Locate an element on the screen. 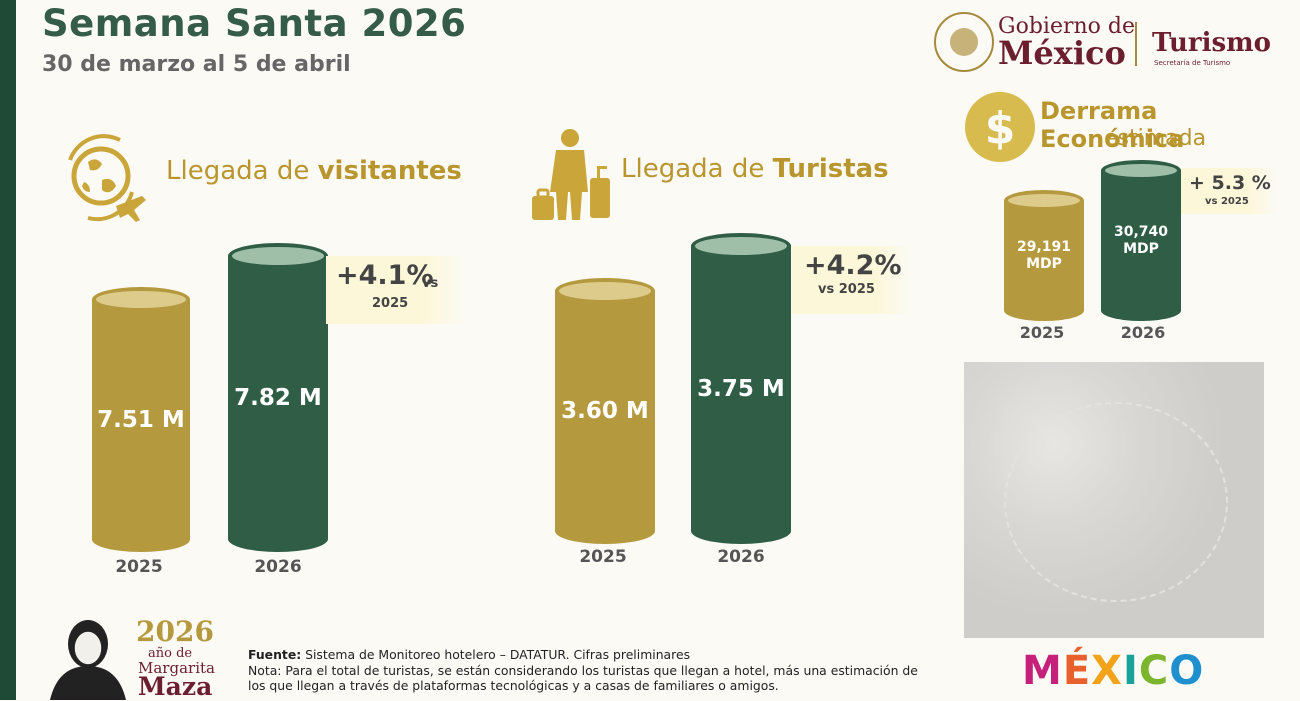 This screenshot has width=1300, height=701. x-tick-derrama-2025: 2025 is located at coordinates (1042, 332).